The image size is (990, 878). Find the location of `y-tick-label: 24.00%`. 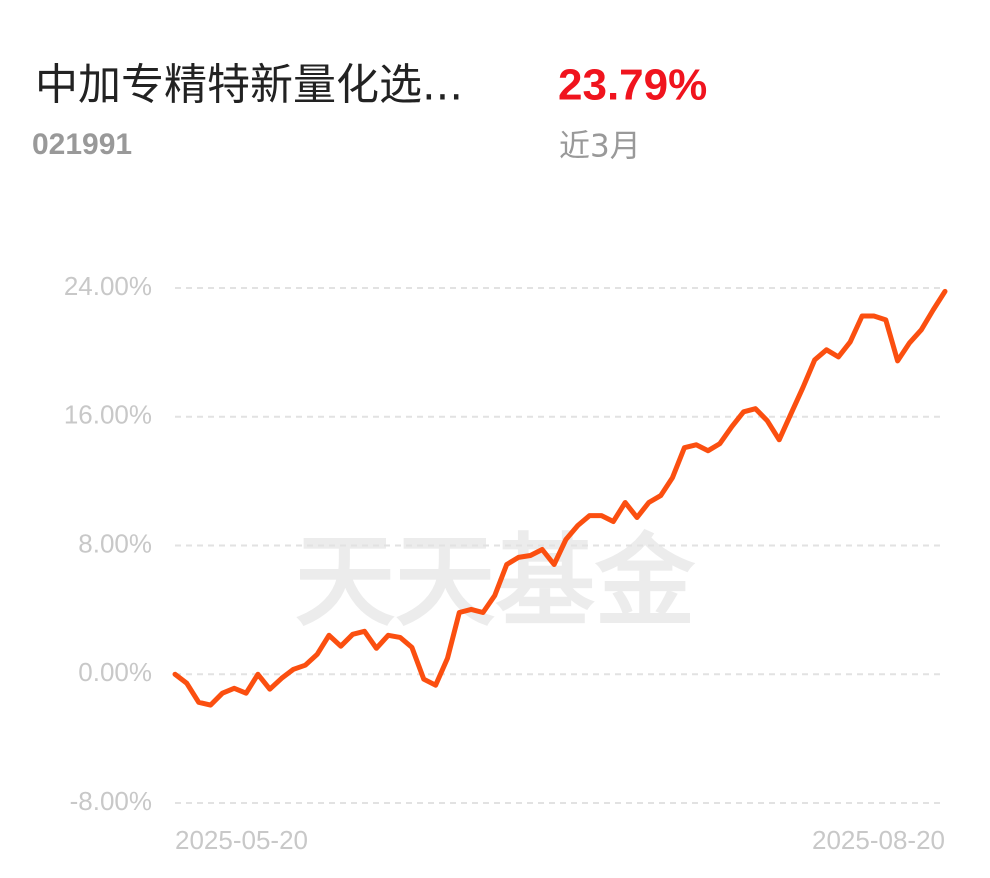

y-tick-label: 24.00% is located at coordinates (108, 286).